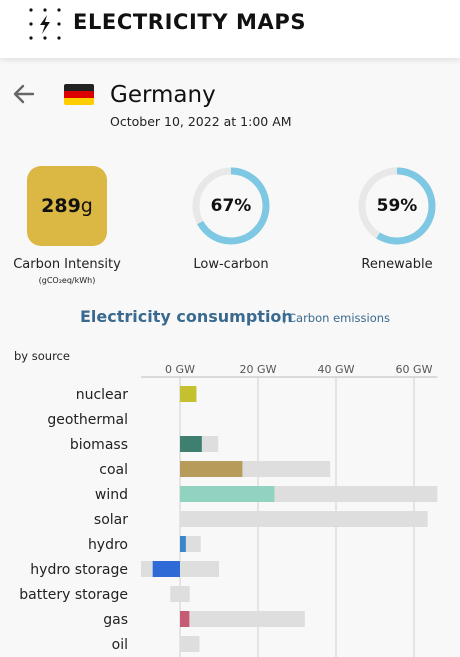  What do you see at coordinates (24, 94) in the screenshot?
I see `arrow-left-icon` at bounding box center [24, 94].